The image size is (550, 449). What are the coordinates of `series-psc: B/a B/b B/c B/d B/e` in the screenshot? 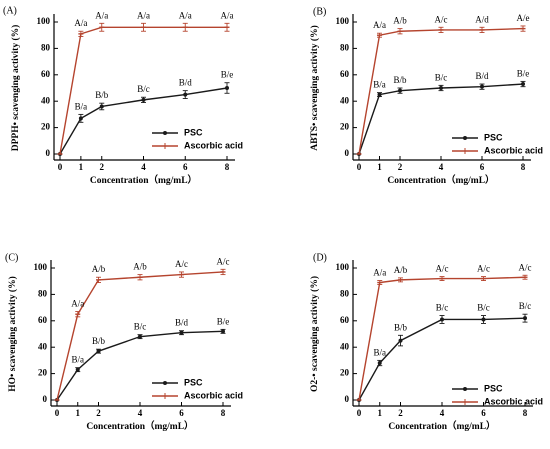 It's located at (142, 359).